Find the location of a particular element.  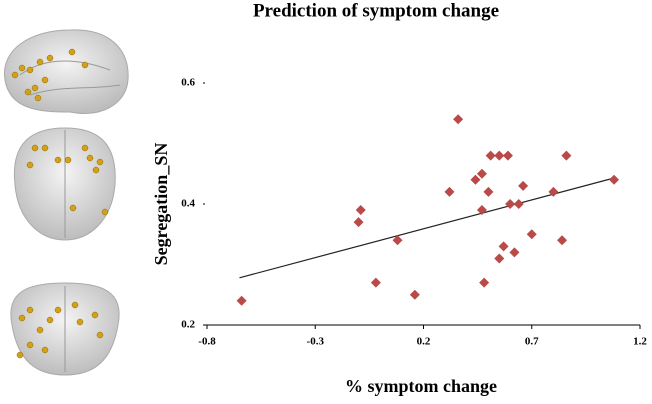

x-tick-label: 1.2 is located at coordinates (640, 342).